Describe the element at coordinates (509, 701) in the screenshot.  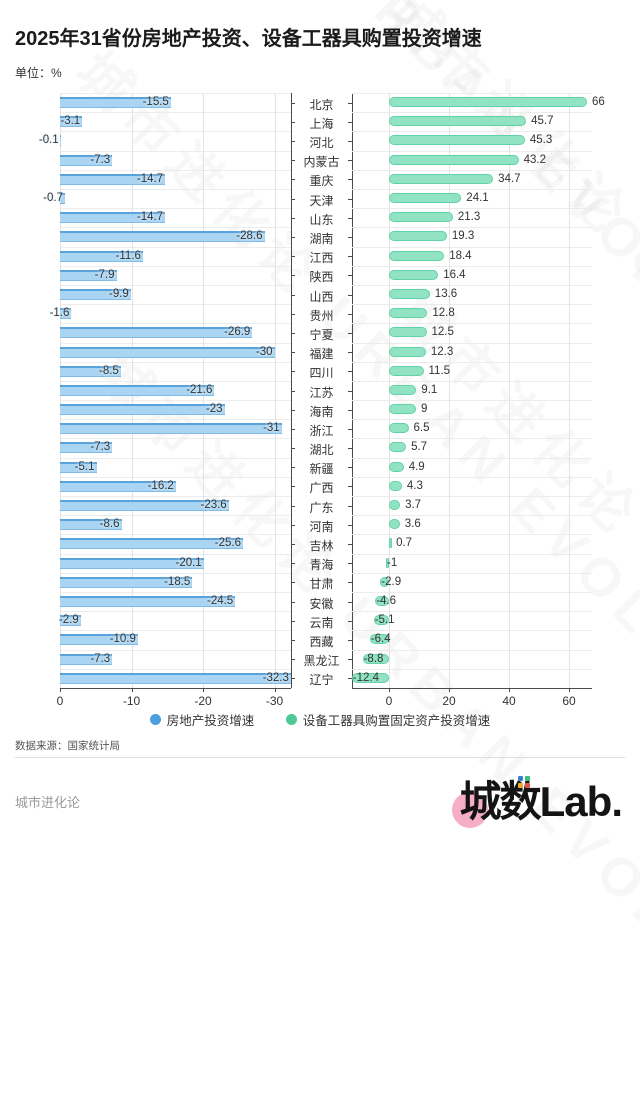
I see `x-axis-tick-label: 40` at that location.